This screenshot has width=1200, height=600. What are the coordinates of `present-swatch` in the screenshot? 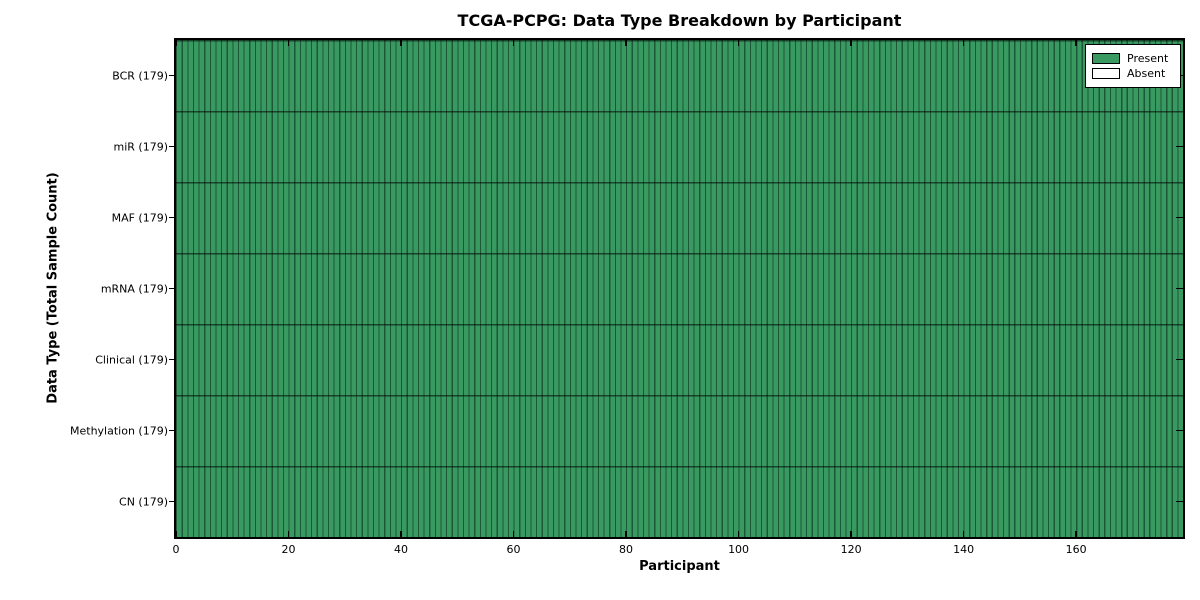 It's located at (1106, 58).